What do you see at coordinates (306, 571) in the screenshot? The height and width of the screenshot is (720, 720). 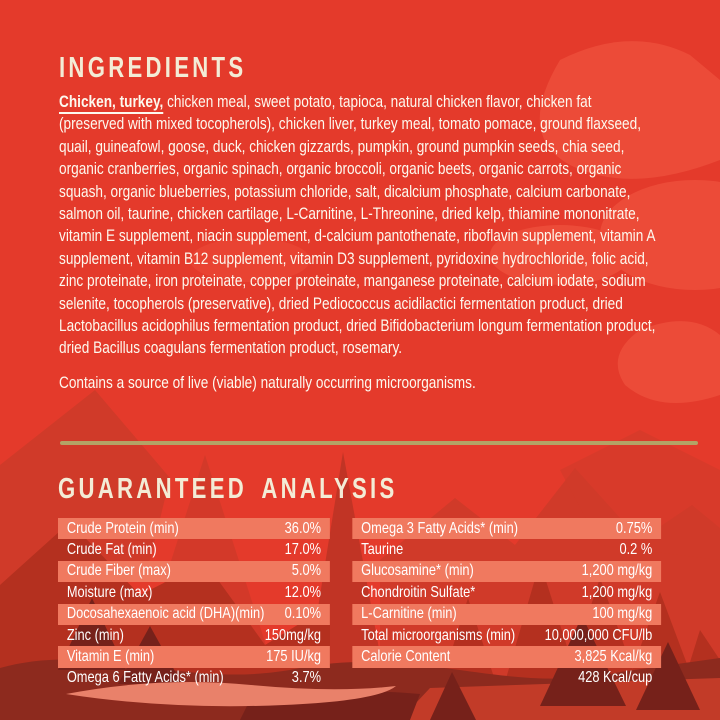 I see `analysis-row-value: 5.0%` at bounding box center [306, 571].